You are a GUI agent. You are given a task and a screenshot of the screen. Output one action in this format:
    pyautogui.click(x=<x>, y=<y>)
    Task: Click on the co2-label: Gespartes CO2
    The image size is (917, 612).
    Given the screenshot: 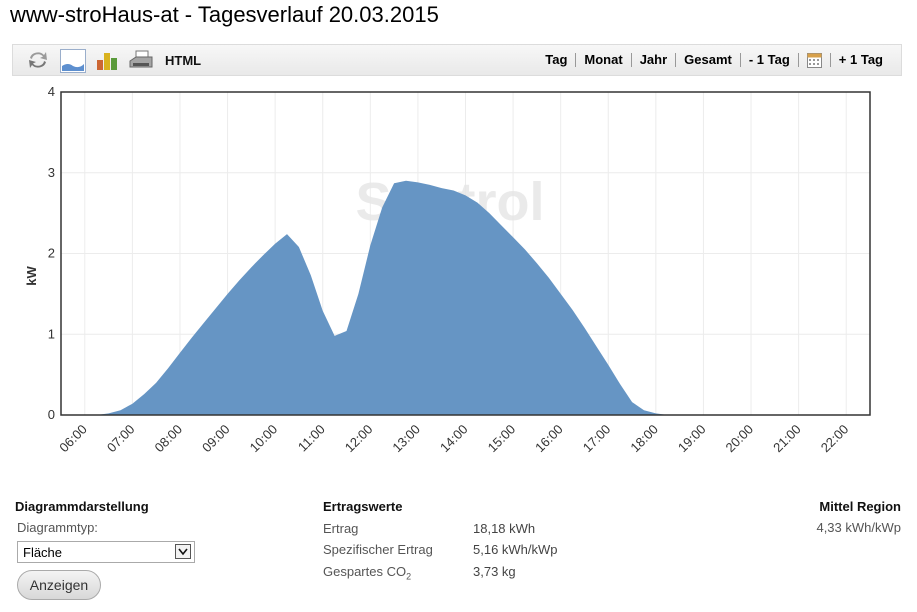 What is the action you would take?
    pyautogui.click(x=367, y=573)
    